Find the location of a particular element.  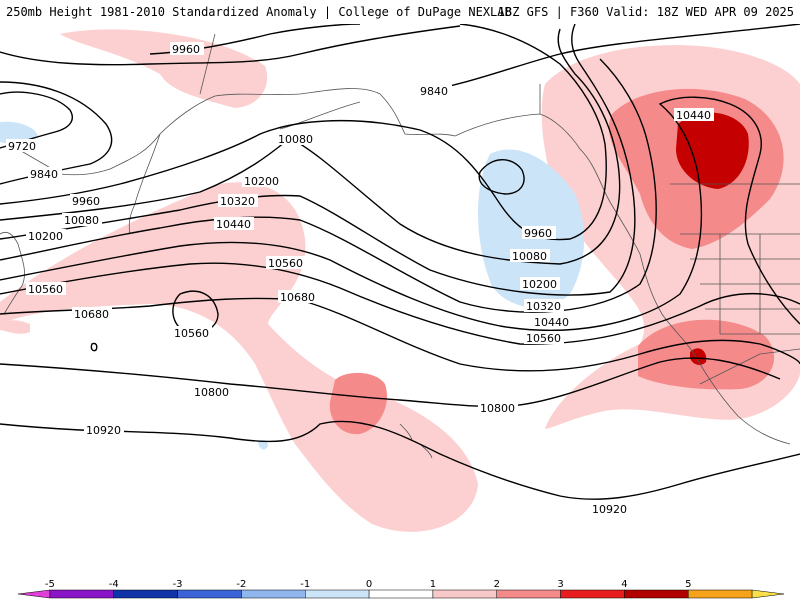

contour-9840-north is located at coordinates (230, 45).